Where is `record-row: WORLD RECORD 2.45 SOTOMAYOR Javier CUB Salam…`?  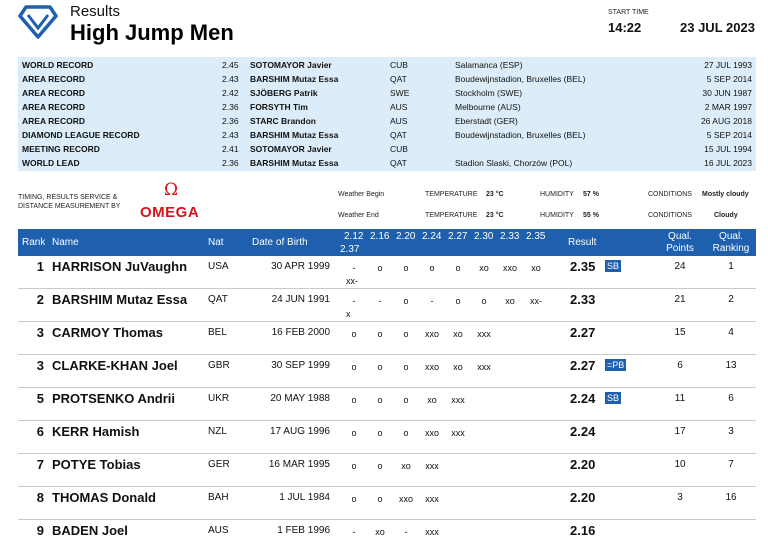 record-row: WORLD RECORD 2.45 SOTOMAYOR Javier CUB Salam… is located at coordinates (387, 65).